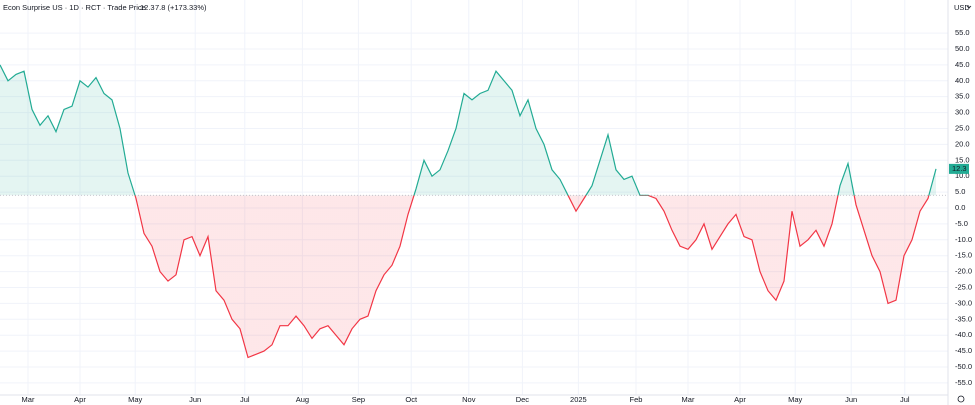  Describe the element at coordinates (962, 159) in the screenshot. I see `y-tick-label: 15.0` at that location.